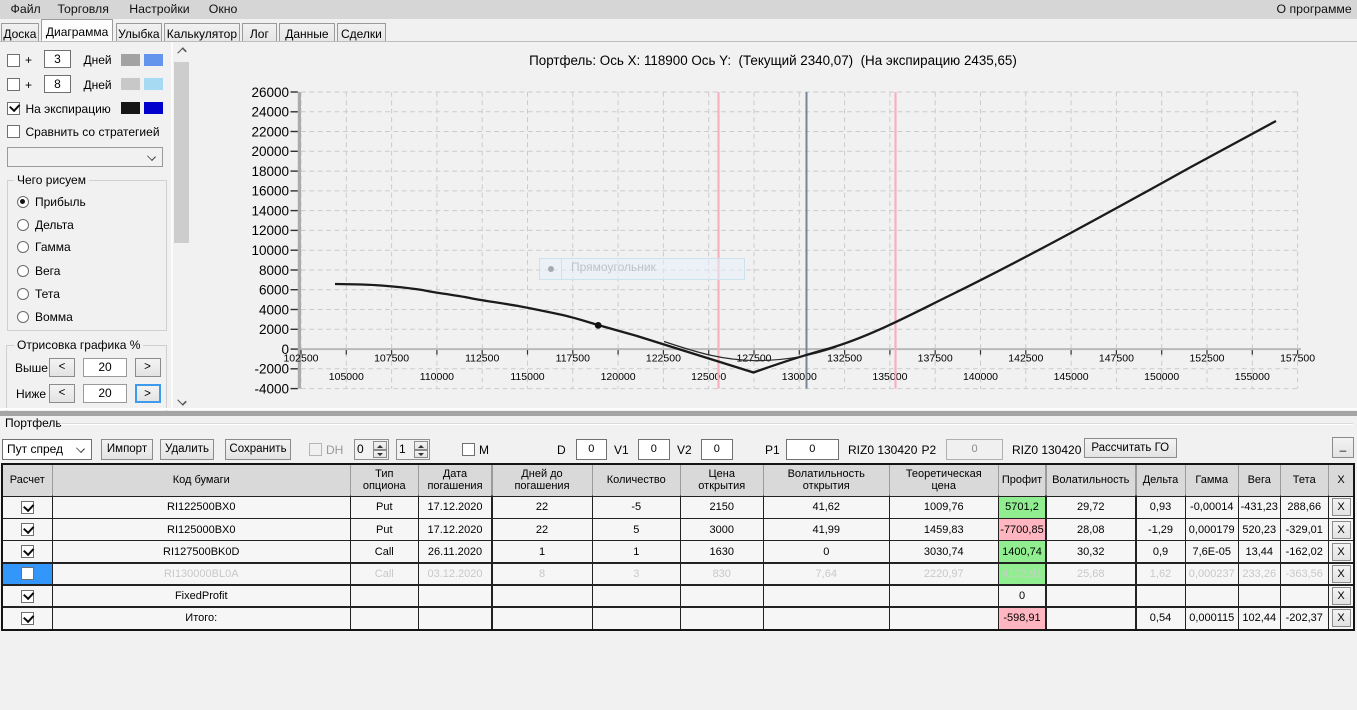  What do you see at coordinates (270, 250) in the screenshot?
I see `svg-text: 10000` at bounding box center [270, 250].